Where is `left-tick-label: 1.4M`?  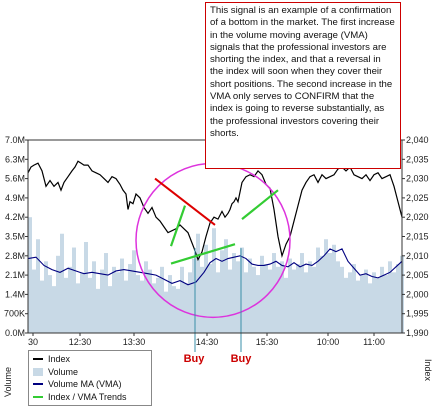 left-tick-label: 1.4M is located at coordinates (15, 294).